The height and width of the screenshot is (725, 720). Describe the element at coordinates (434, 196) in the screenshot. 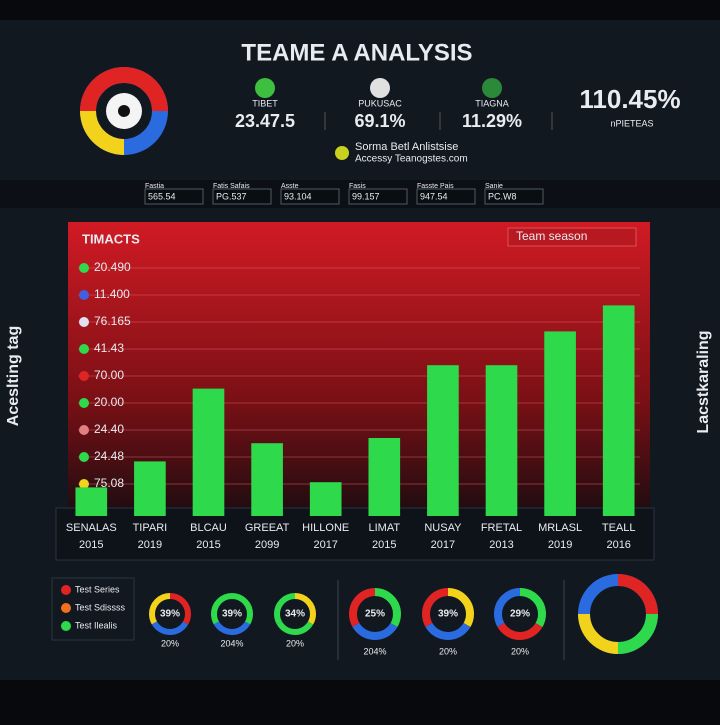

I see `filter-value: 947.54` at that location.